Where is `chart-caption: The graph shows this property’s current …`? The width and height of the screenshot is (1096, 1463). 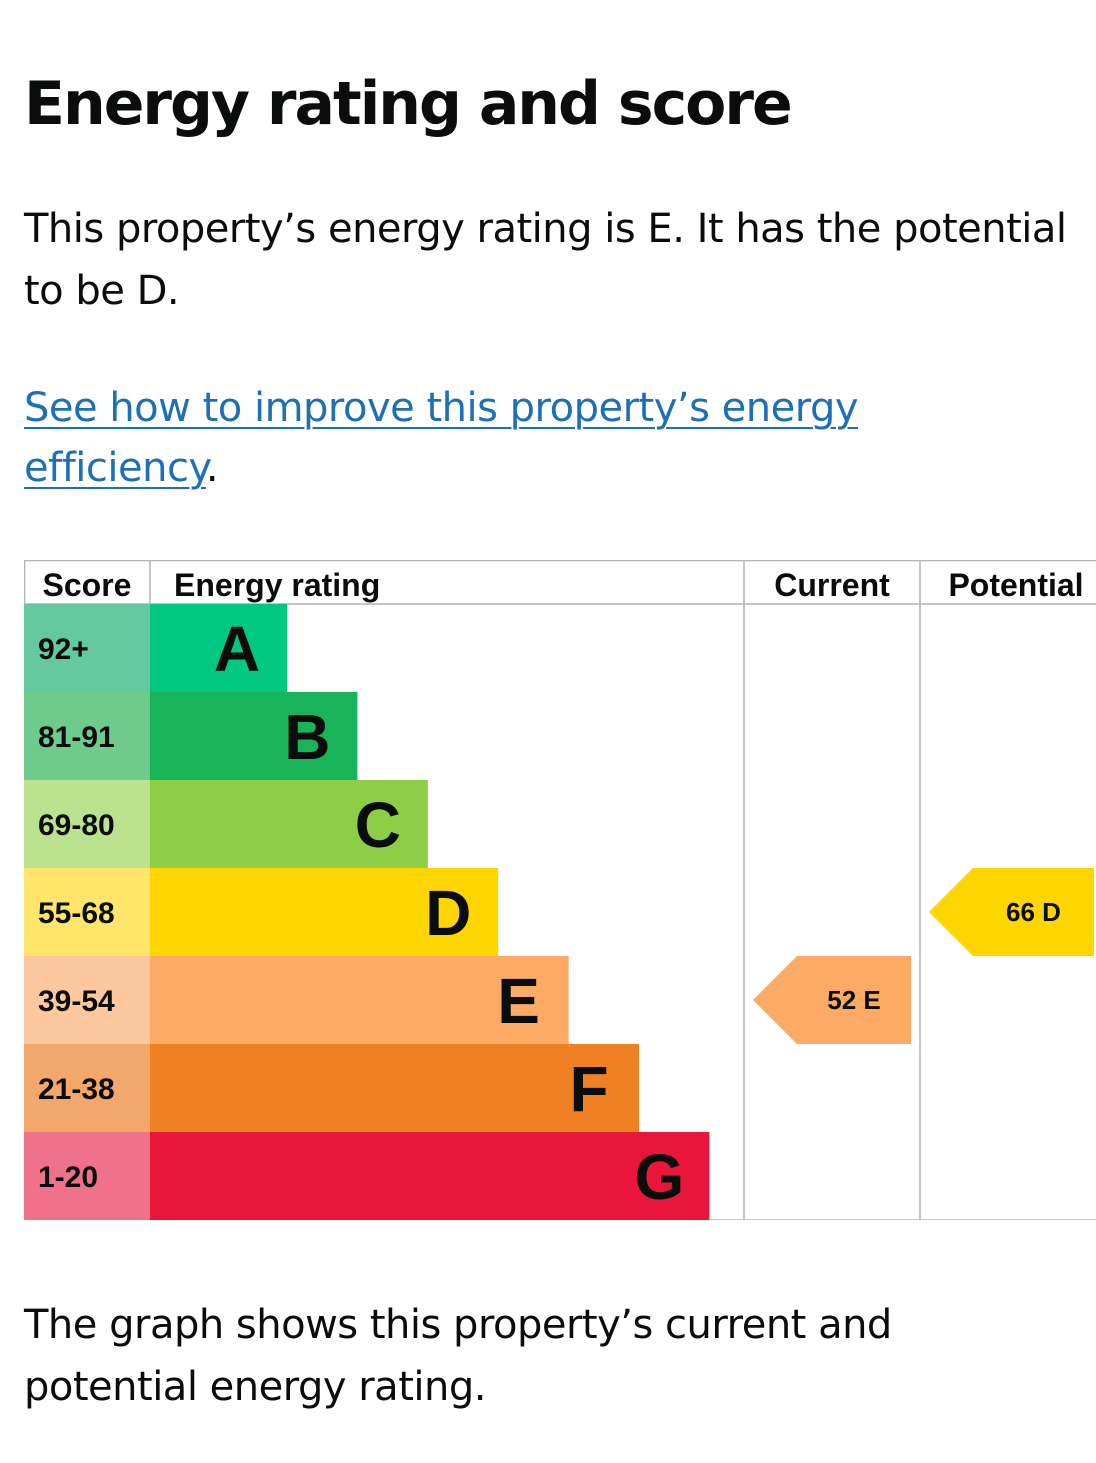 chart-caption: The graph shows this property’s current … is located at coordinates (458, 1356).